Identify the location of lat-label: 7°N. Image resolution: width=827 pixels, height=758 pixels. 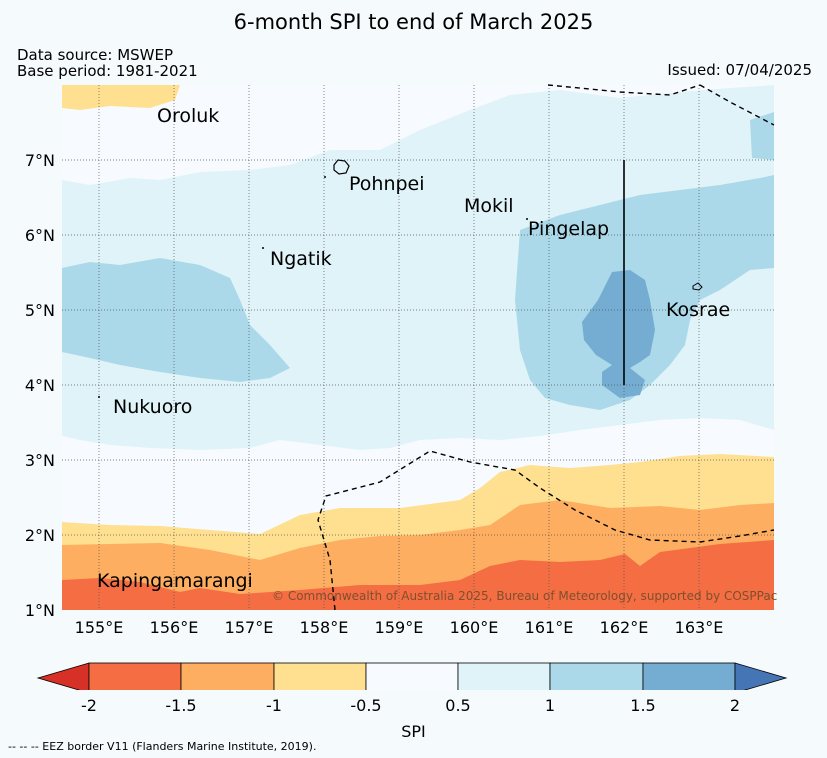
(40, 160).